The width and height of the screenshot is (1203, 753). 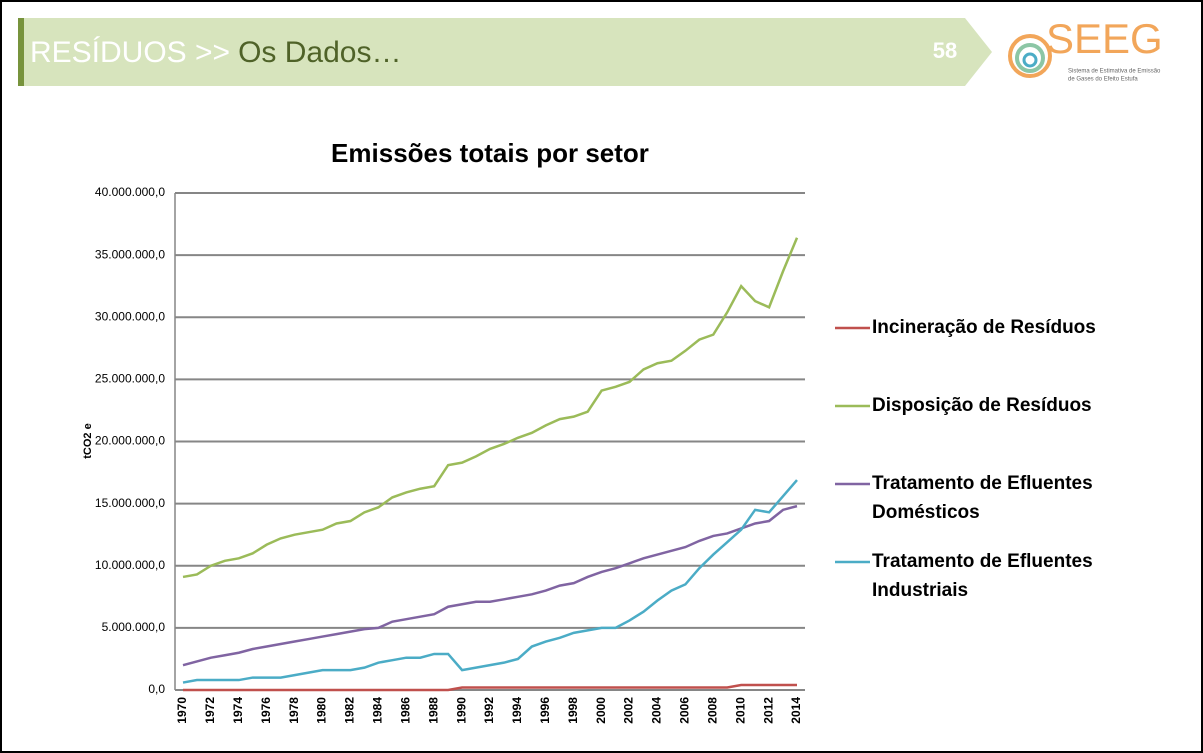 What do you see at coordinates (130, 192) in the screenshot?
I see `y-tick-label: 40.000.000,0` at bounding box center [130, 192].